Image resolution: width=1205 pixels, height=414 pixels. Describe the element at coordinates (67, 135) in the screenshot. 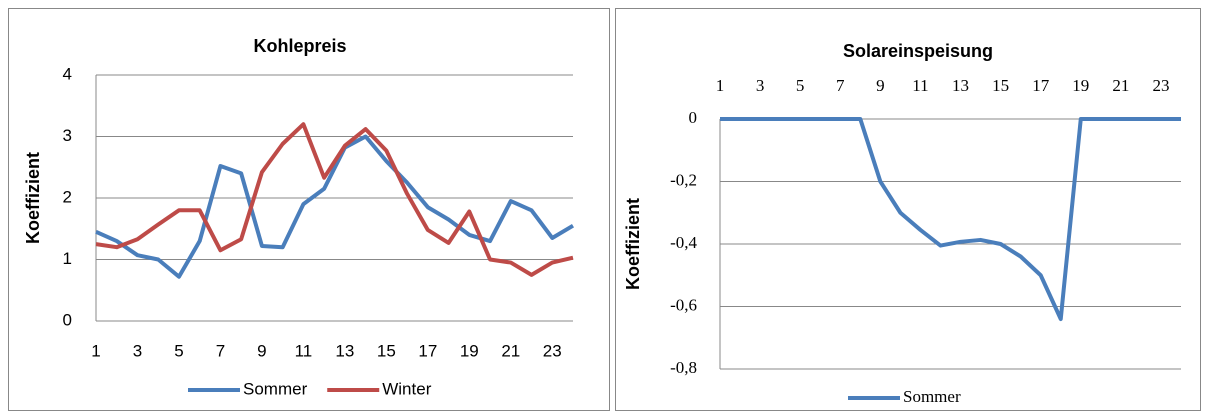

I see `y-tick-label: 3` at that location.